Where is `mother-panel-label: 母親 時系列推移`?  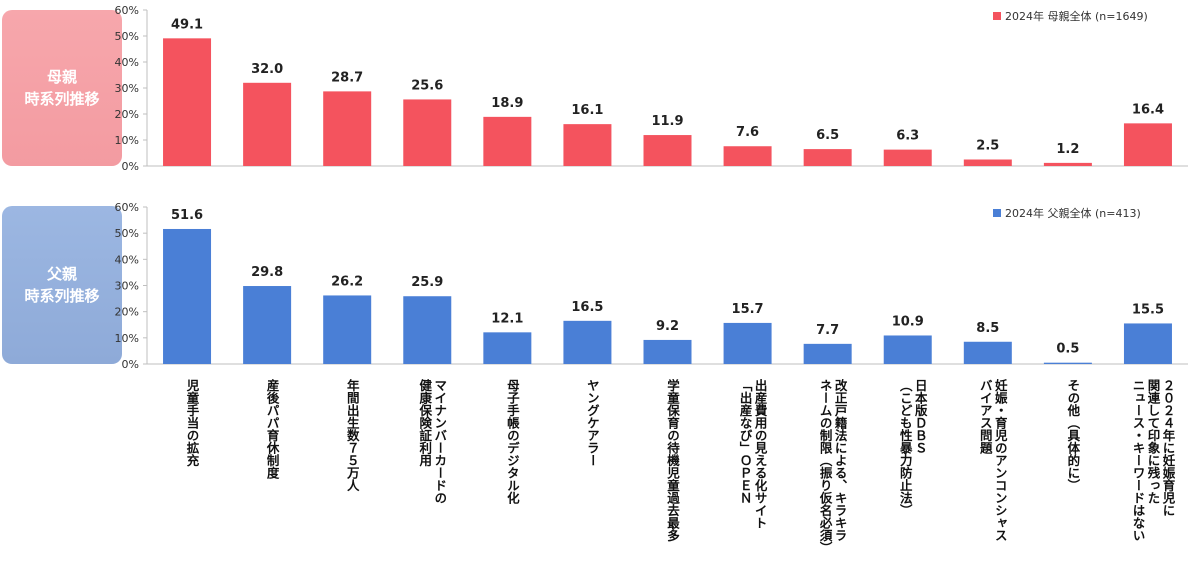
mother-panel-label: 母親 時系列推移 is located at coordinates (62, 88).